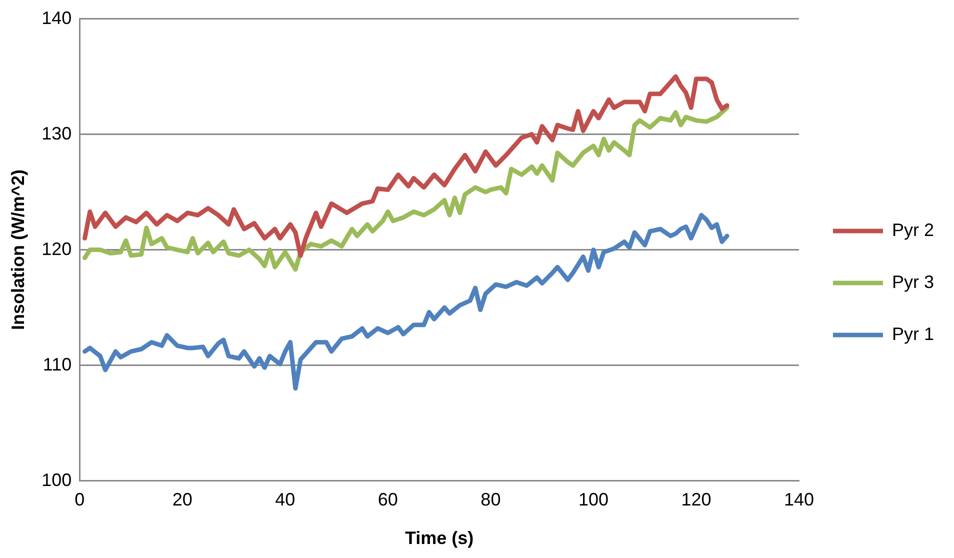 The width and height of the screenshot is (954, 558). Describe the element at coordinates (593, 500) in the screenshot. I see `x-tick-label: 100` at that location.